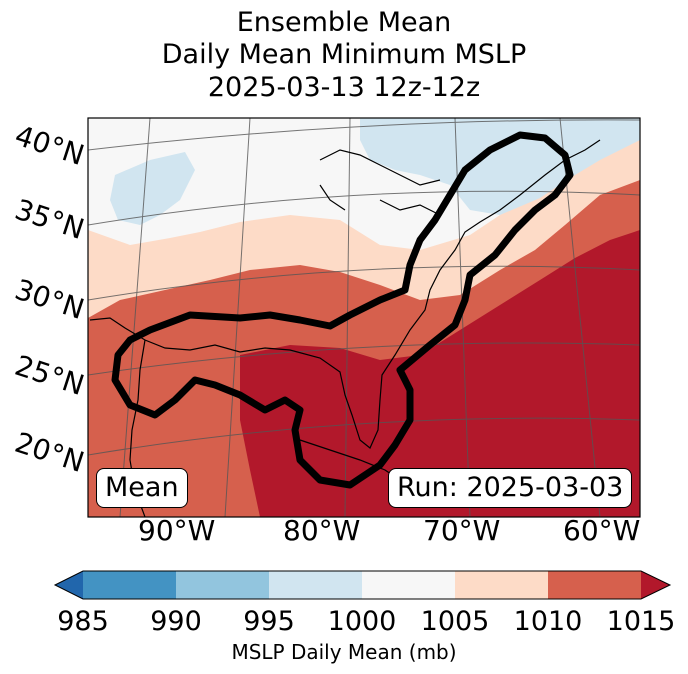 The height and width of the screenshot is (674, 688). Describe the element at coordinates (177, 530) in the screenshot. I see `lon-label-90w: 90°W` at that location.